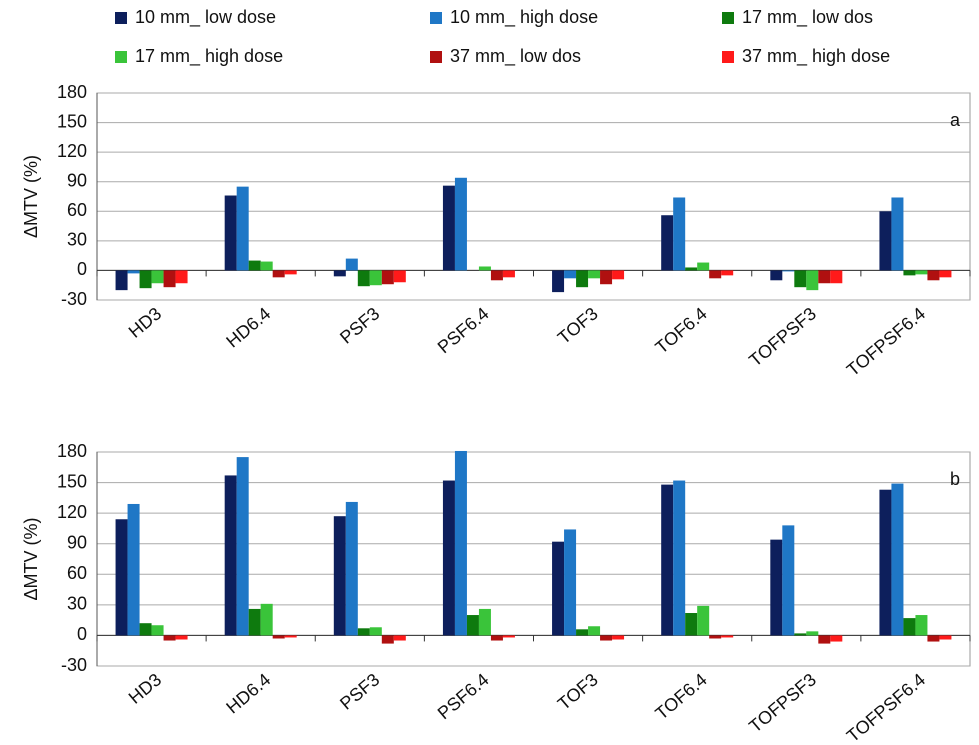  Describe the element at coordinates (209, 56) in the screenshot. I see `legend-label: 17 mm_ high dose` at that location.